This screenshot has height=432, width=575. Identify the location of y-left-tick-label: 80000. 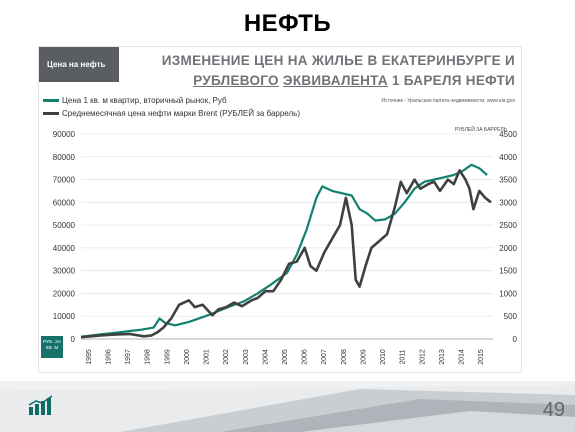
(64, 157).